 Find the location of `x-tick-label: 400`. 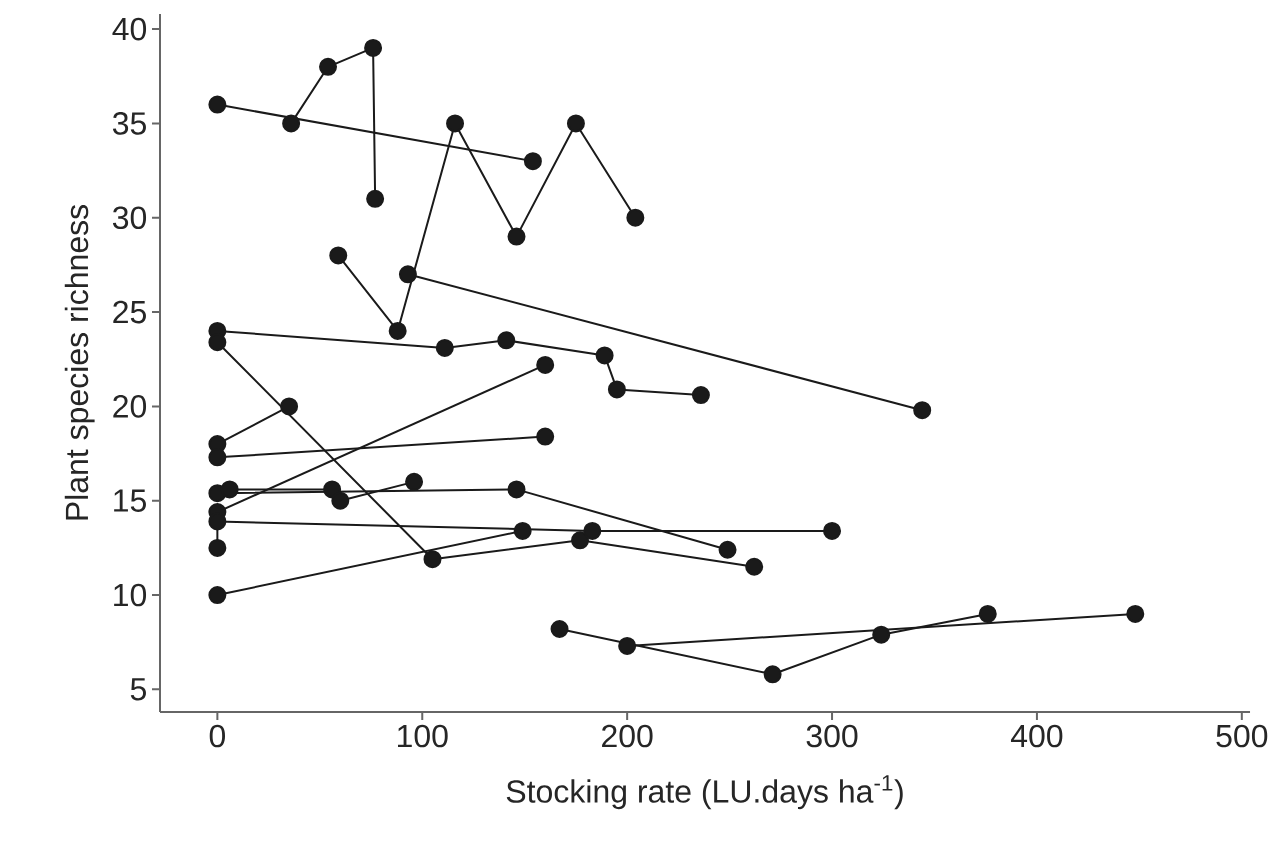

x-tick-label: 400 is located at coordinates (1036, 736).